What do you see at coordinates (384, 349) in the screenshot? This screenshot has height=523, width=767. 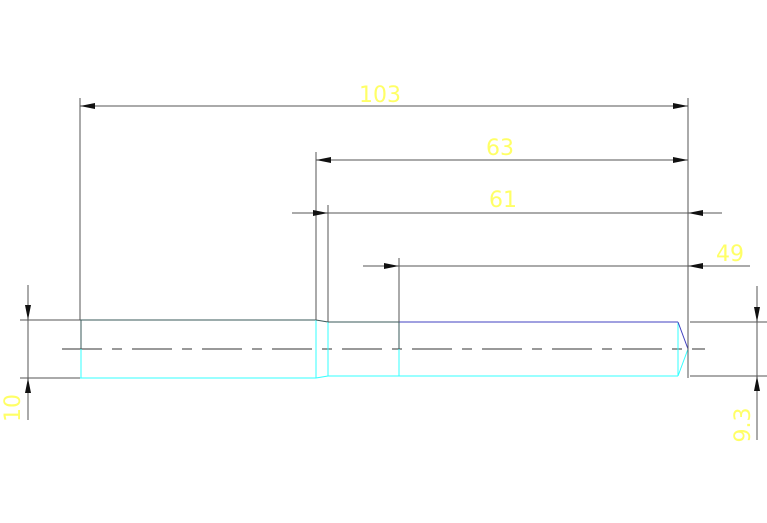 I see `shaft-profile` at bounding box center [384, 349].